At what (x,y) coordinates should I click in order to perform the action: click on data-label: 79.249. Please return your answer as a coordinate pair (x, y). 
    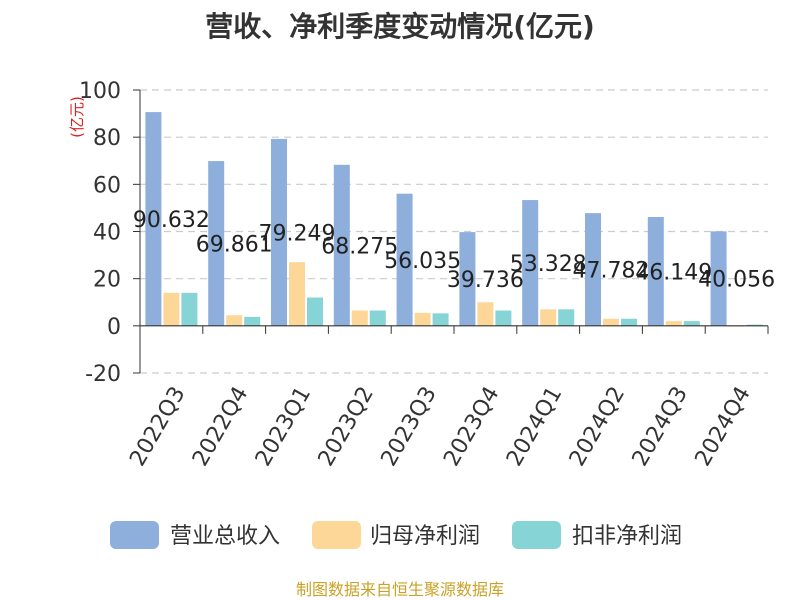
    Looking at the image, I should click on (297, 233).